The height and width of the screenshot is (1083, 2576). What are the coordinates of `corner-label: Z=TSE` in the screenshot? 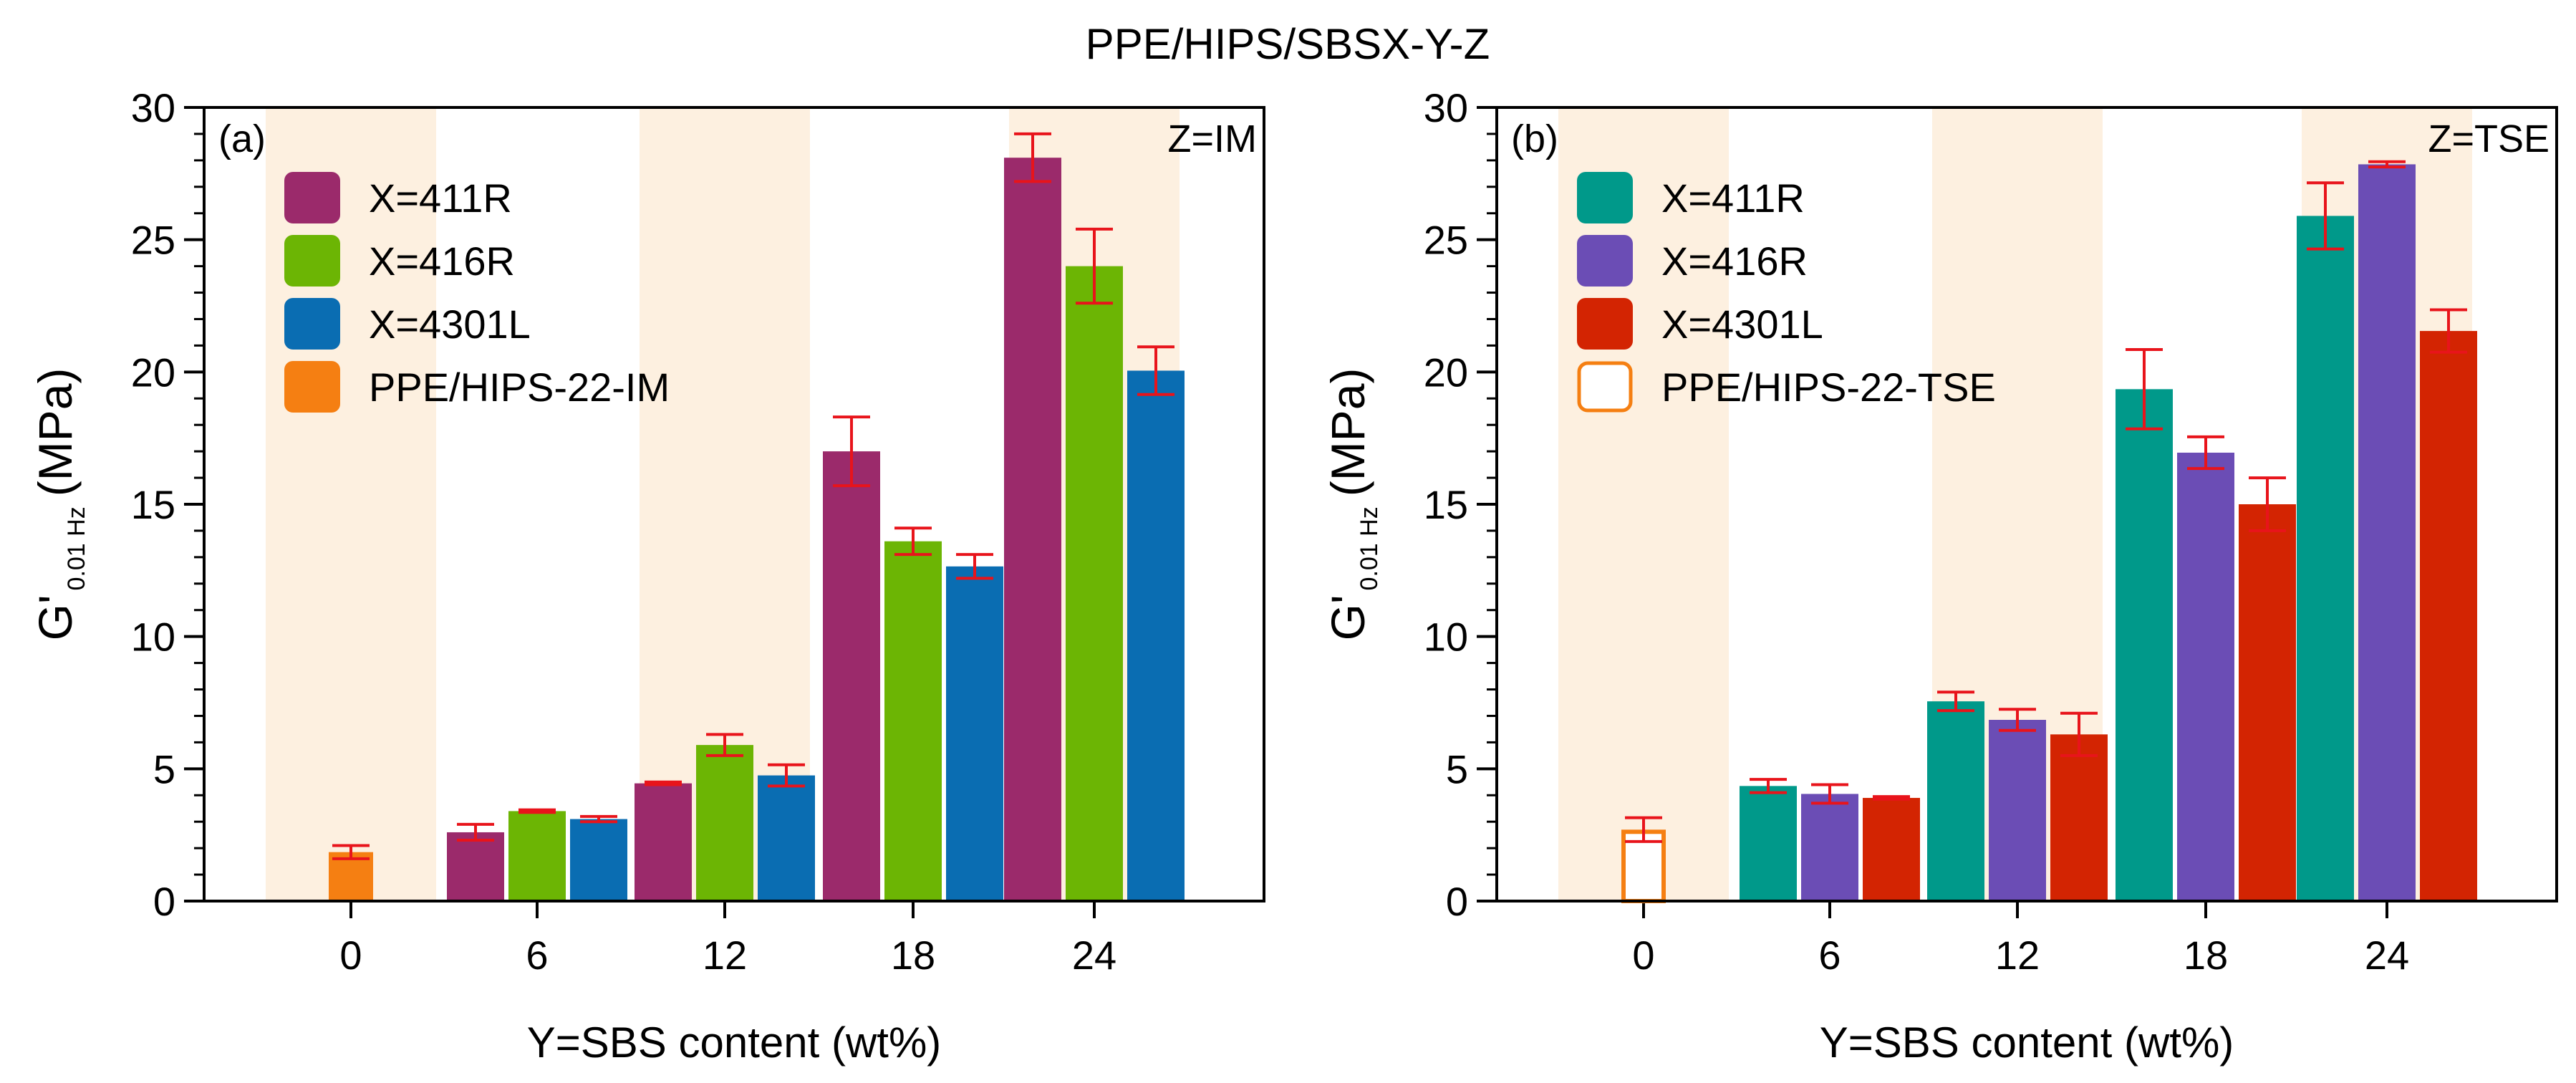 It's located at (2489, 138).